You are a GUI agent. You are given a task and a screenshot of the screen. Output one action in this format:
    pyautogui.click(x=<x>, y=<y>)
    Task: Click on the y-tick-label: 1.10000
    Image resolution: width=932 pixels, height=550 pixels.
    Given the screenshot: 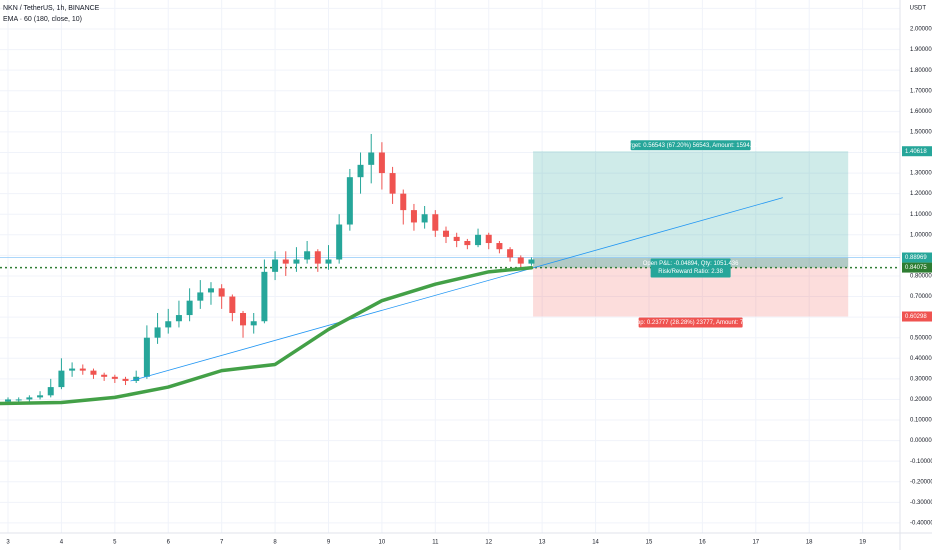 What is the action you would take?
    pyautogui.click(x=921, y=215)
    